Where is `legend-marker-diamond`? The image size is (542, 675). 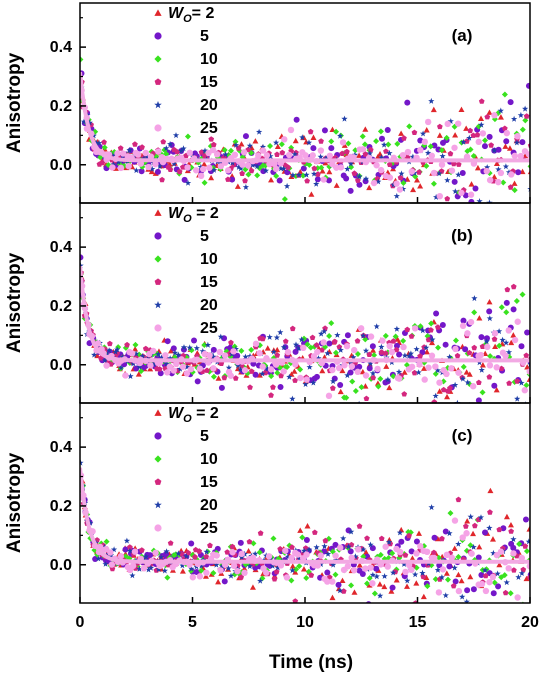
legend-marker-diamond is located at coordinates (158, 459).